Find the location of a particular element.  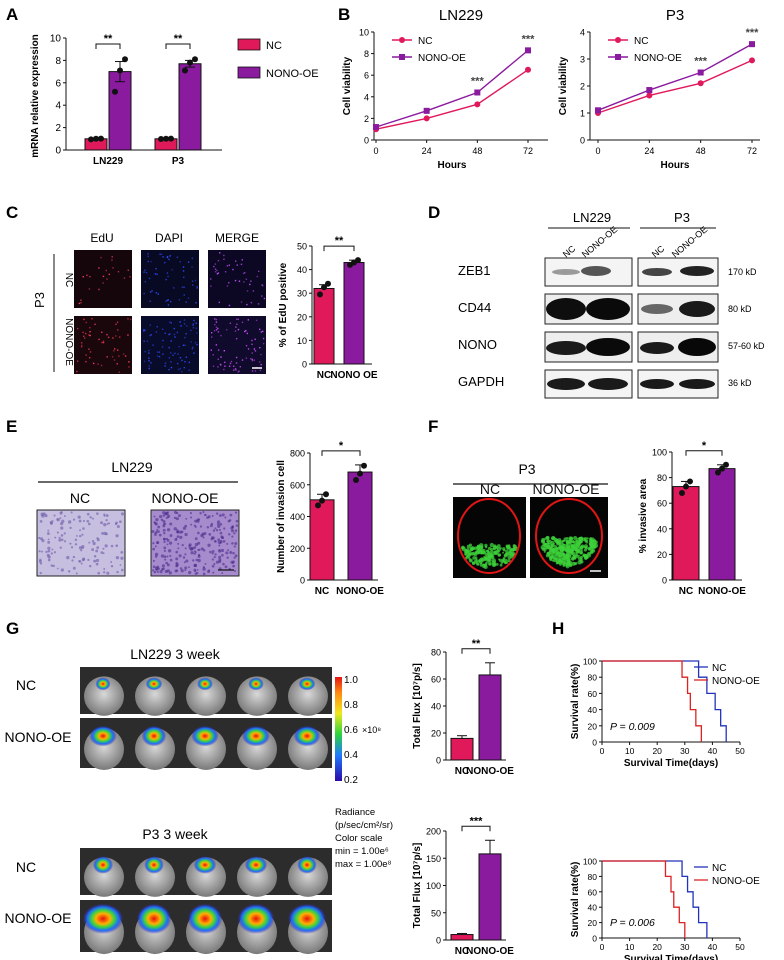

x-tick-label-3: 72 is located at coordinates (752, 151).